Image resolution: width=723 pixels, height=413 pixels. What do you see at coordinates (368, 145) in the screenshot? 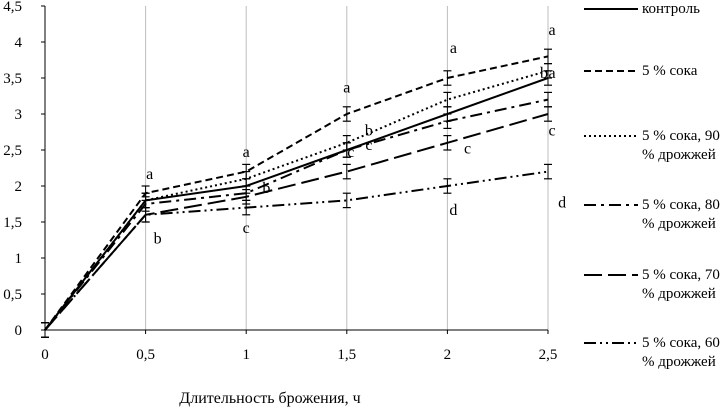
I see `annotation-label-7: c` at bounding box center [368, 145].